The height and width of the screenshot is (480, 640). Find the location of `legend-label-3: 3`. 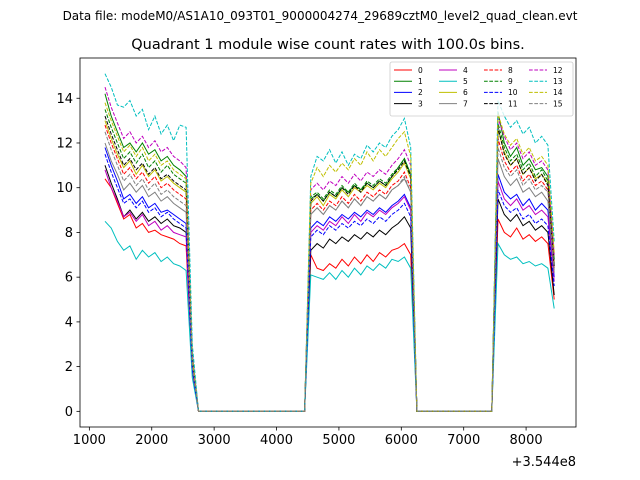

legend-label-3: 3 is located at coordinates (420, 103).